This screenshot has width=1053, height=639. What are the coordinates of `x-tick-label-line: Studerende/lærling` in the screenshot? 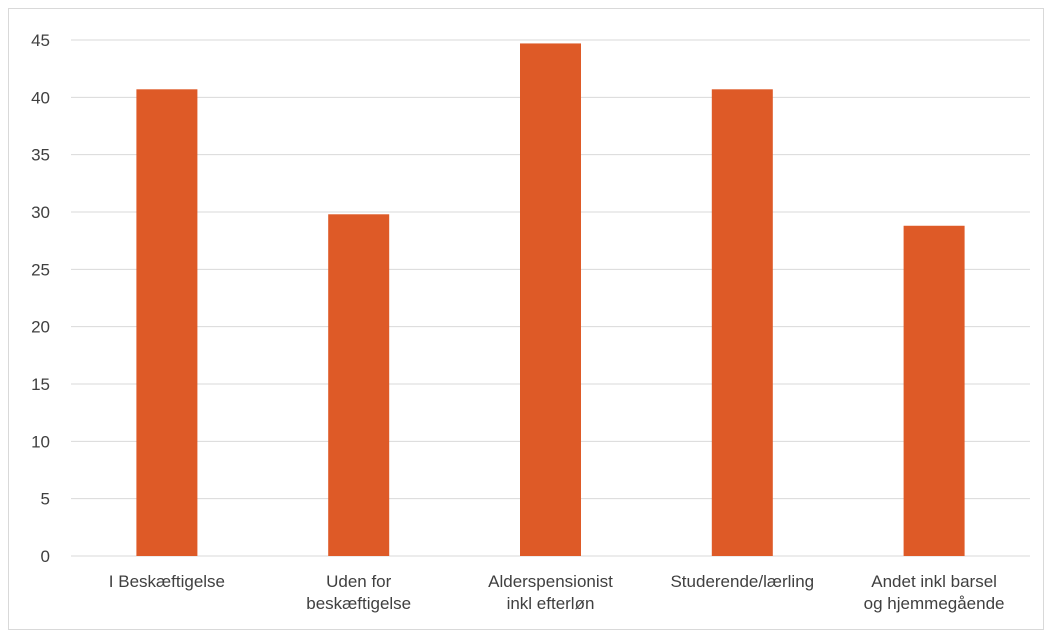 It's located at (742, 581).